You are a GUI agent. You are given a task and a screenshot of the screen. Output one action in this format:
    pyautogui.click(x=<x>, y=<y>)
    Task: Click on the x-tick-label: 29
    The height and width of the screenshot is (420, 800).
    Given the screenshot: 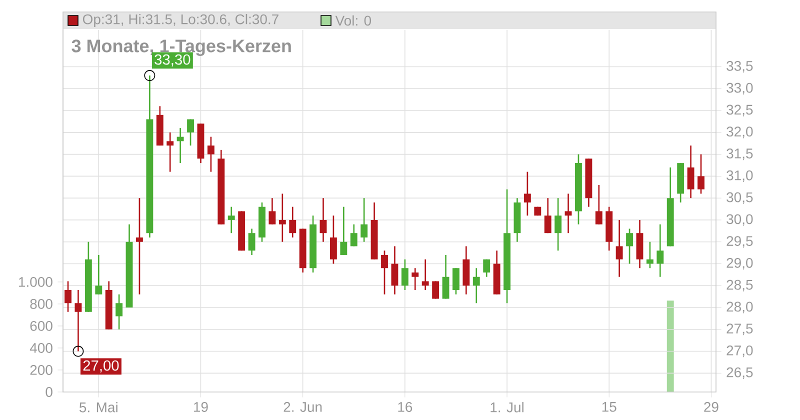 What is the action you would take?
    pyautogui.click(x=711, y=407)
    